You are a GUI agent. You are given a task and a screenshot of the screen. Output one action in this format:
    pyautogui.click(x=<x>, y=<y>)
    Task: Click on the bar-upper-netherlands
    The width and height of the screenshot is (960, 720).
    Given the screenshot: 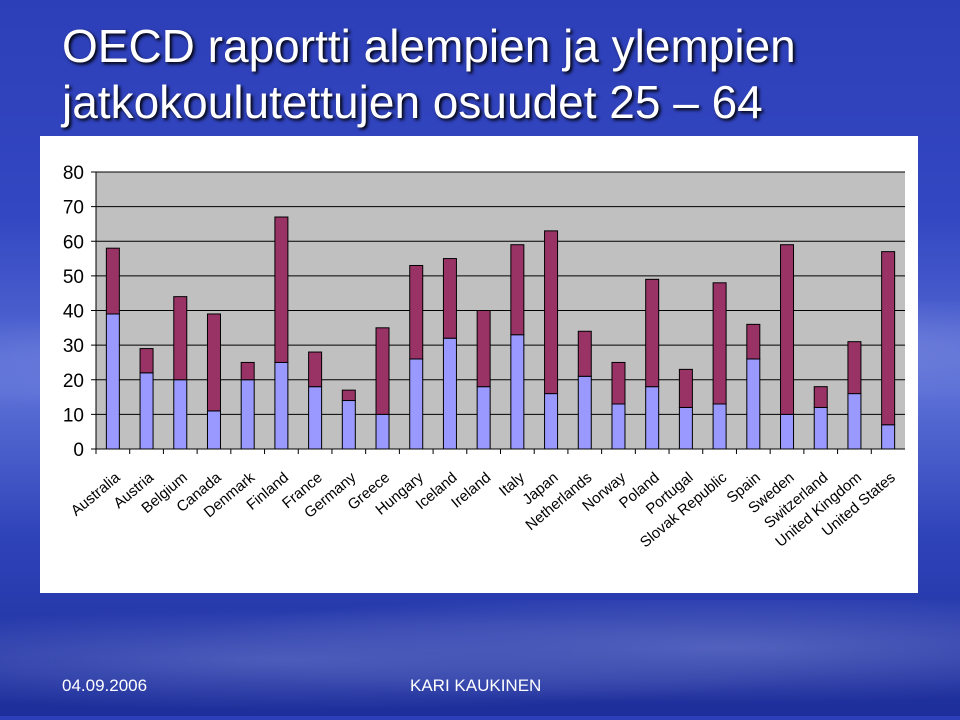 What is the action you would take?
    pyautogui.click(x=584, y=353)
    